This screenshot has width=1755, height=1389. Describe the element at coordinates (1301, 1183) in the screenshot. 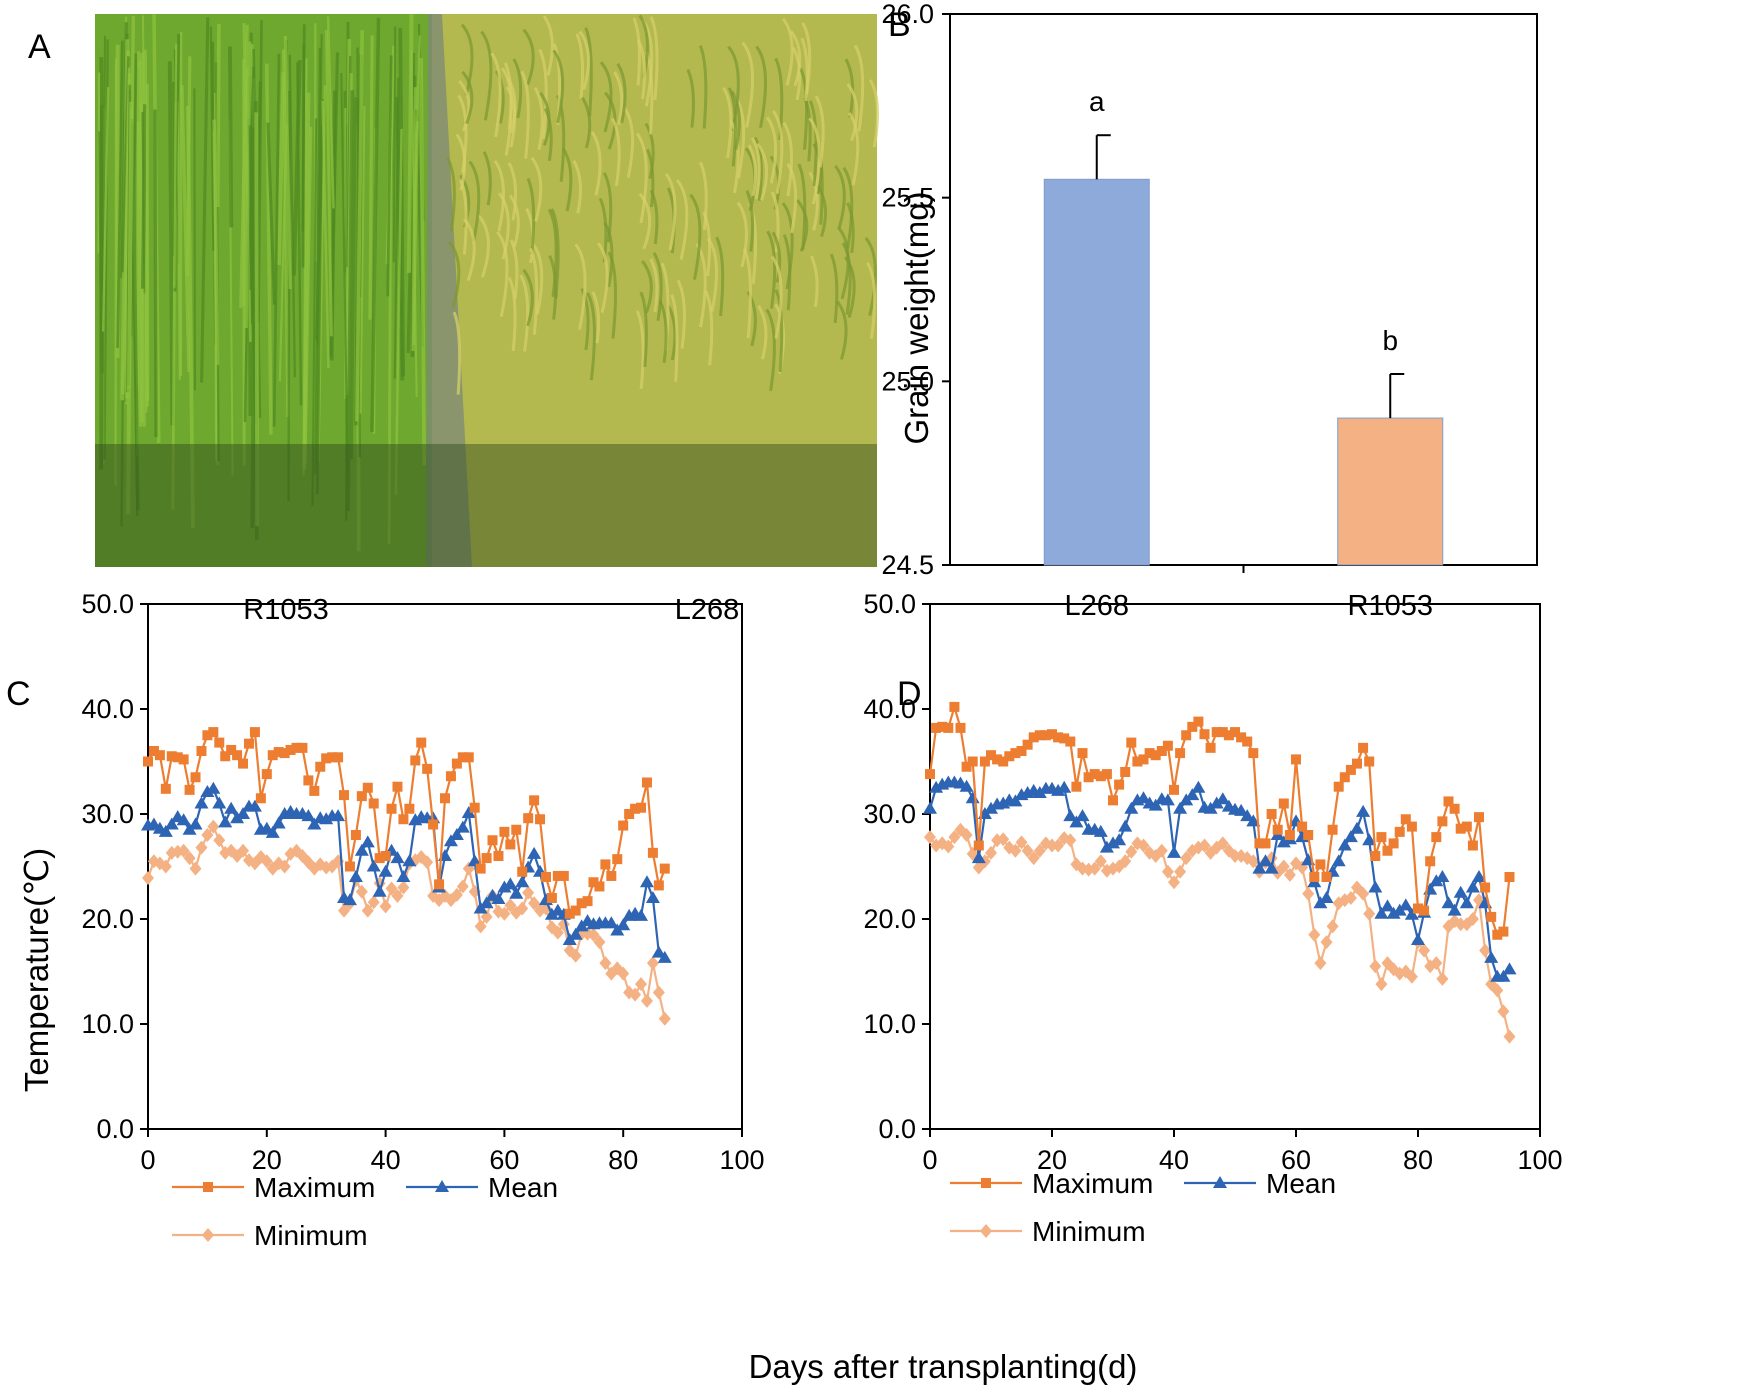

I see `legend-label: Mean` at that location.